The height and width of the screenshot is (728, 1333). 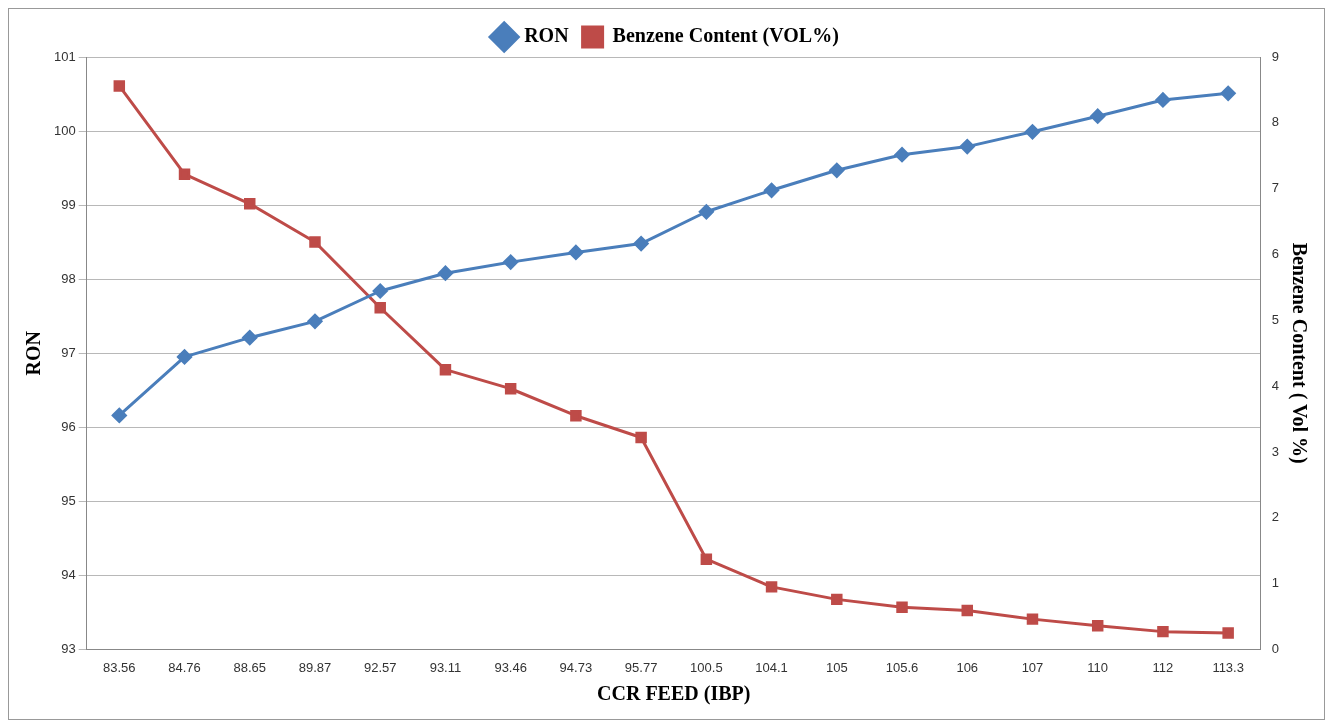 I want to click on y2-tick-label: 7, so click(x=1275, y=188).